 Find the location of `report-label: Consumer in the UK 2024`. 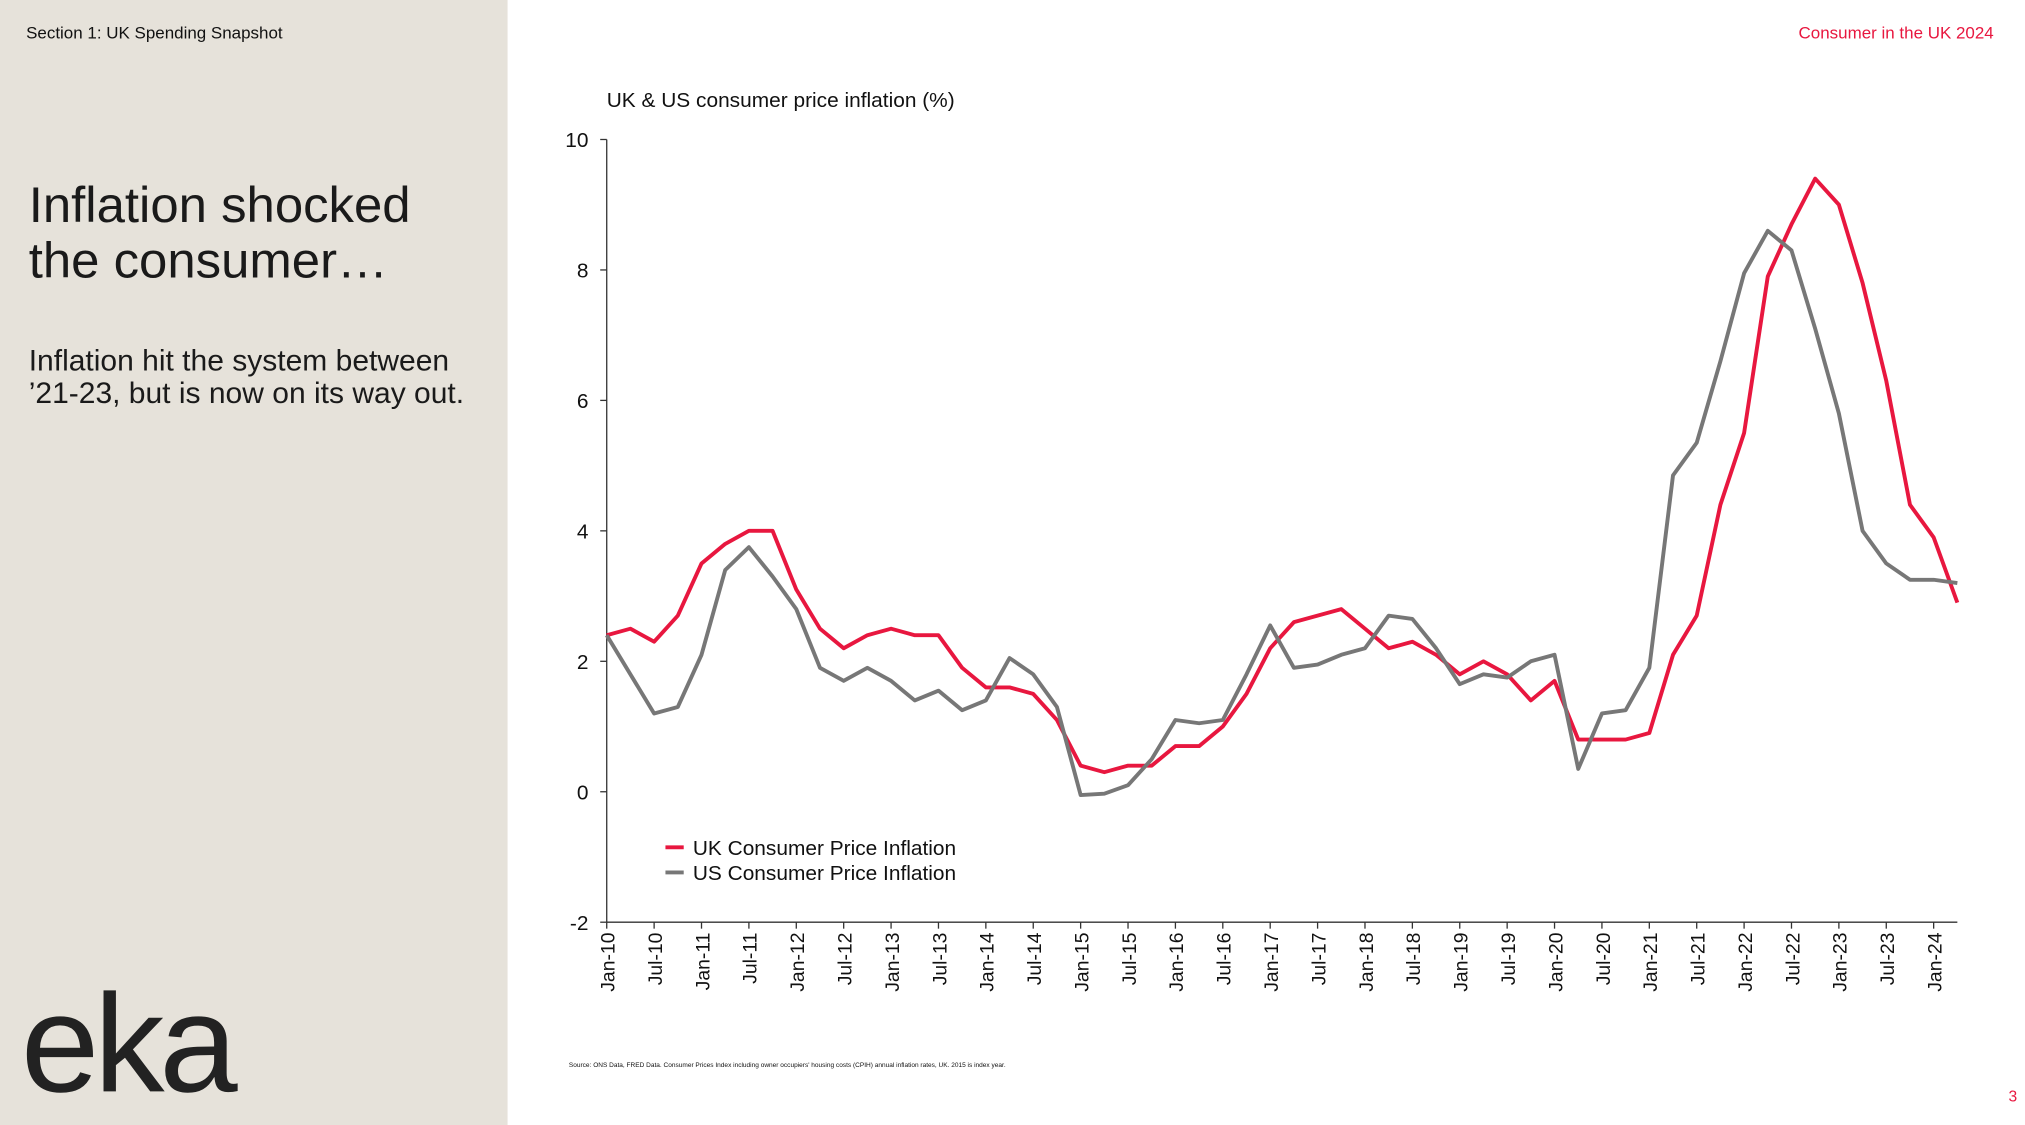

report-label: Consumer in the UK 2024 is located at coordinates (1896, 33).